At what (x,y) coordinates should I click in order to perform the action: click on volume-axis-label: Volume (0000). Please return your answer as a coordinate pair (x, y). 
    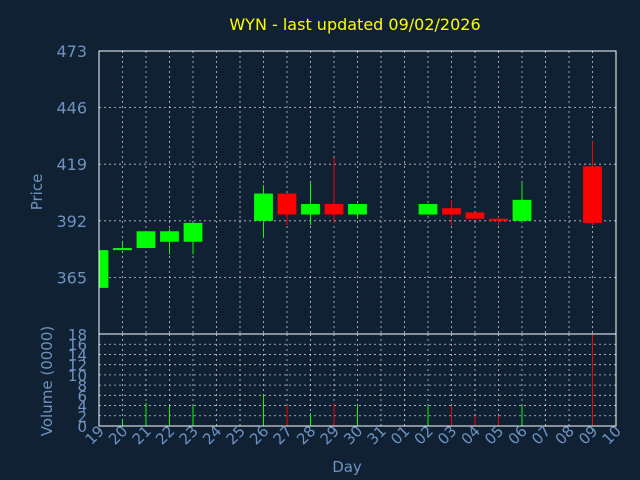
    Looking at the image, I should click on (47, 381).